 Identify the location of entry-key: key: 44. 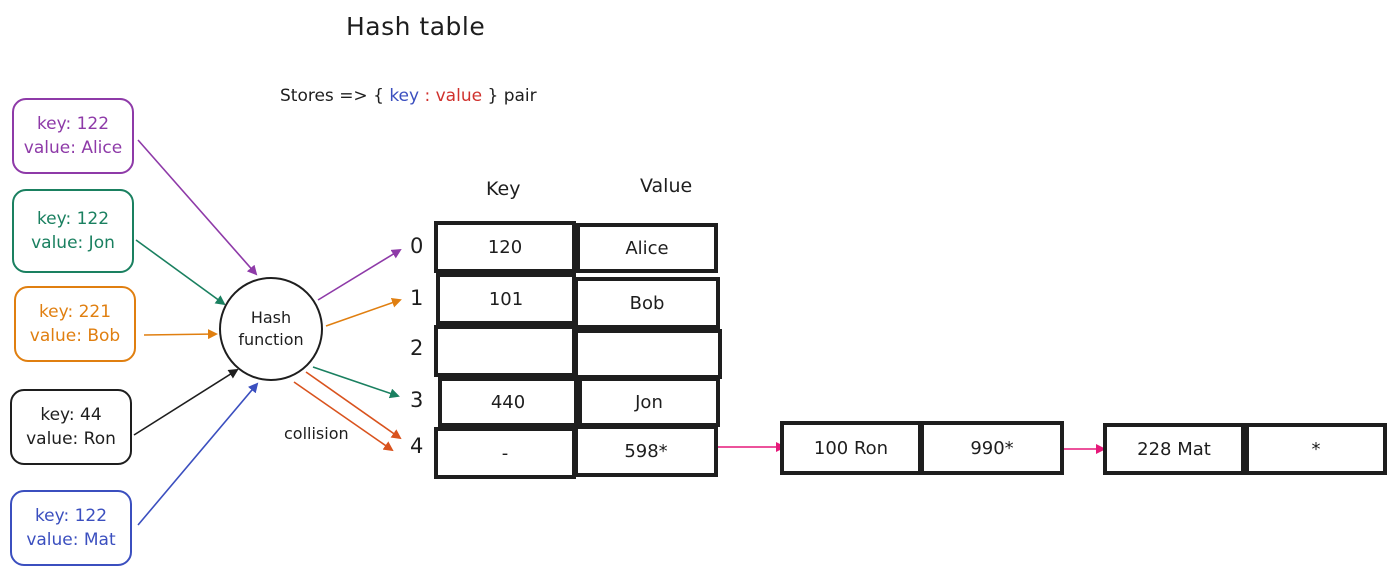
(71, 415).